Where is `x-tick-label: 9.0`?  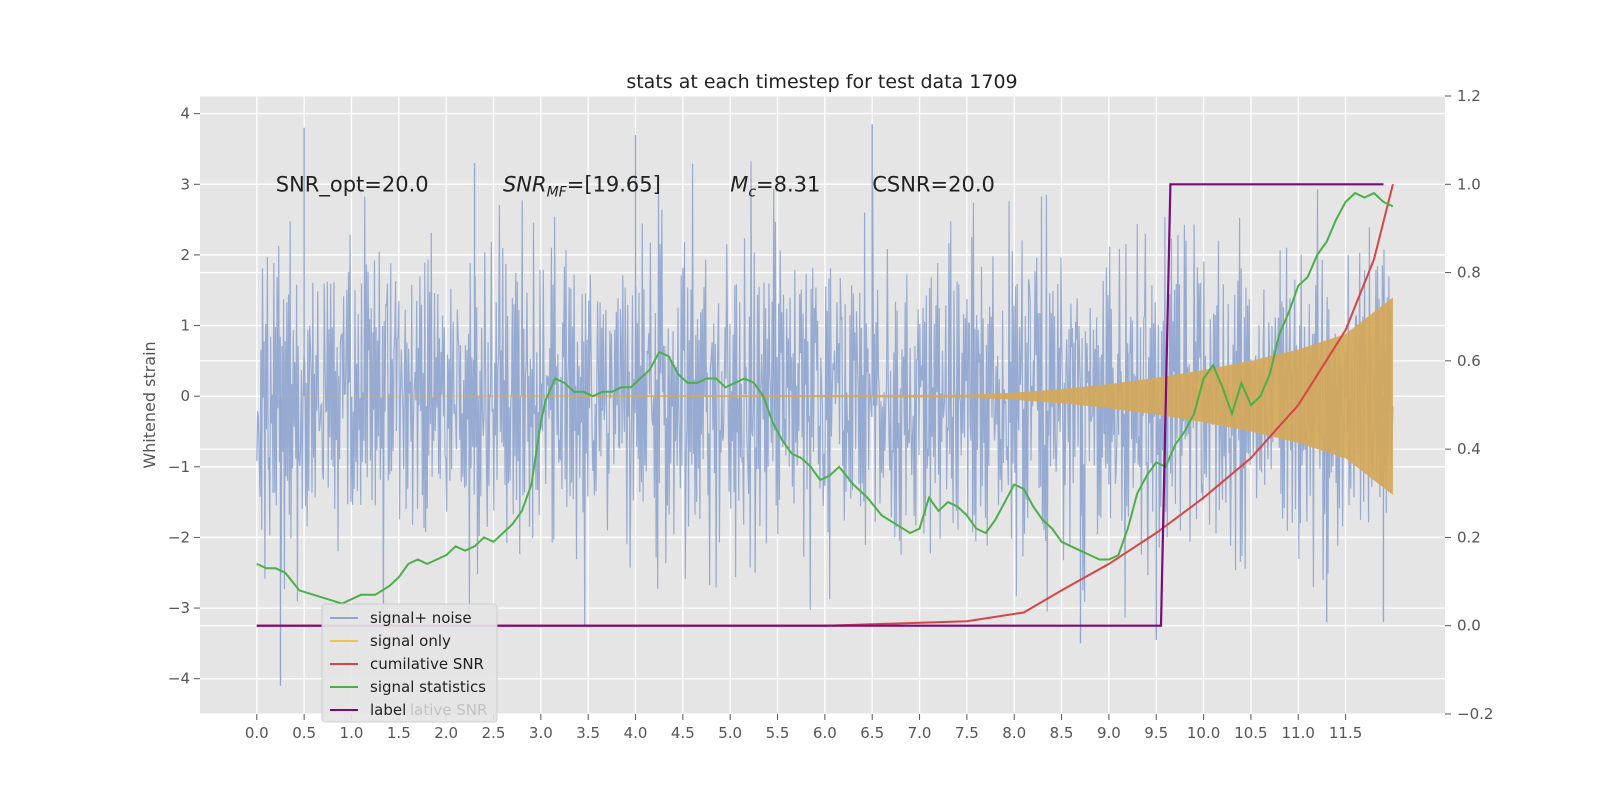 x-tick-label: 9.0 is located at coordinates (1109, 733).